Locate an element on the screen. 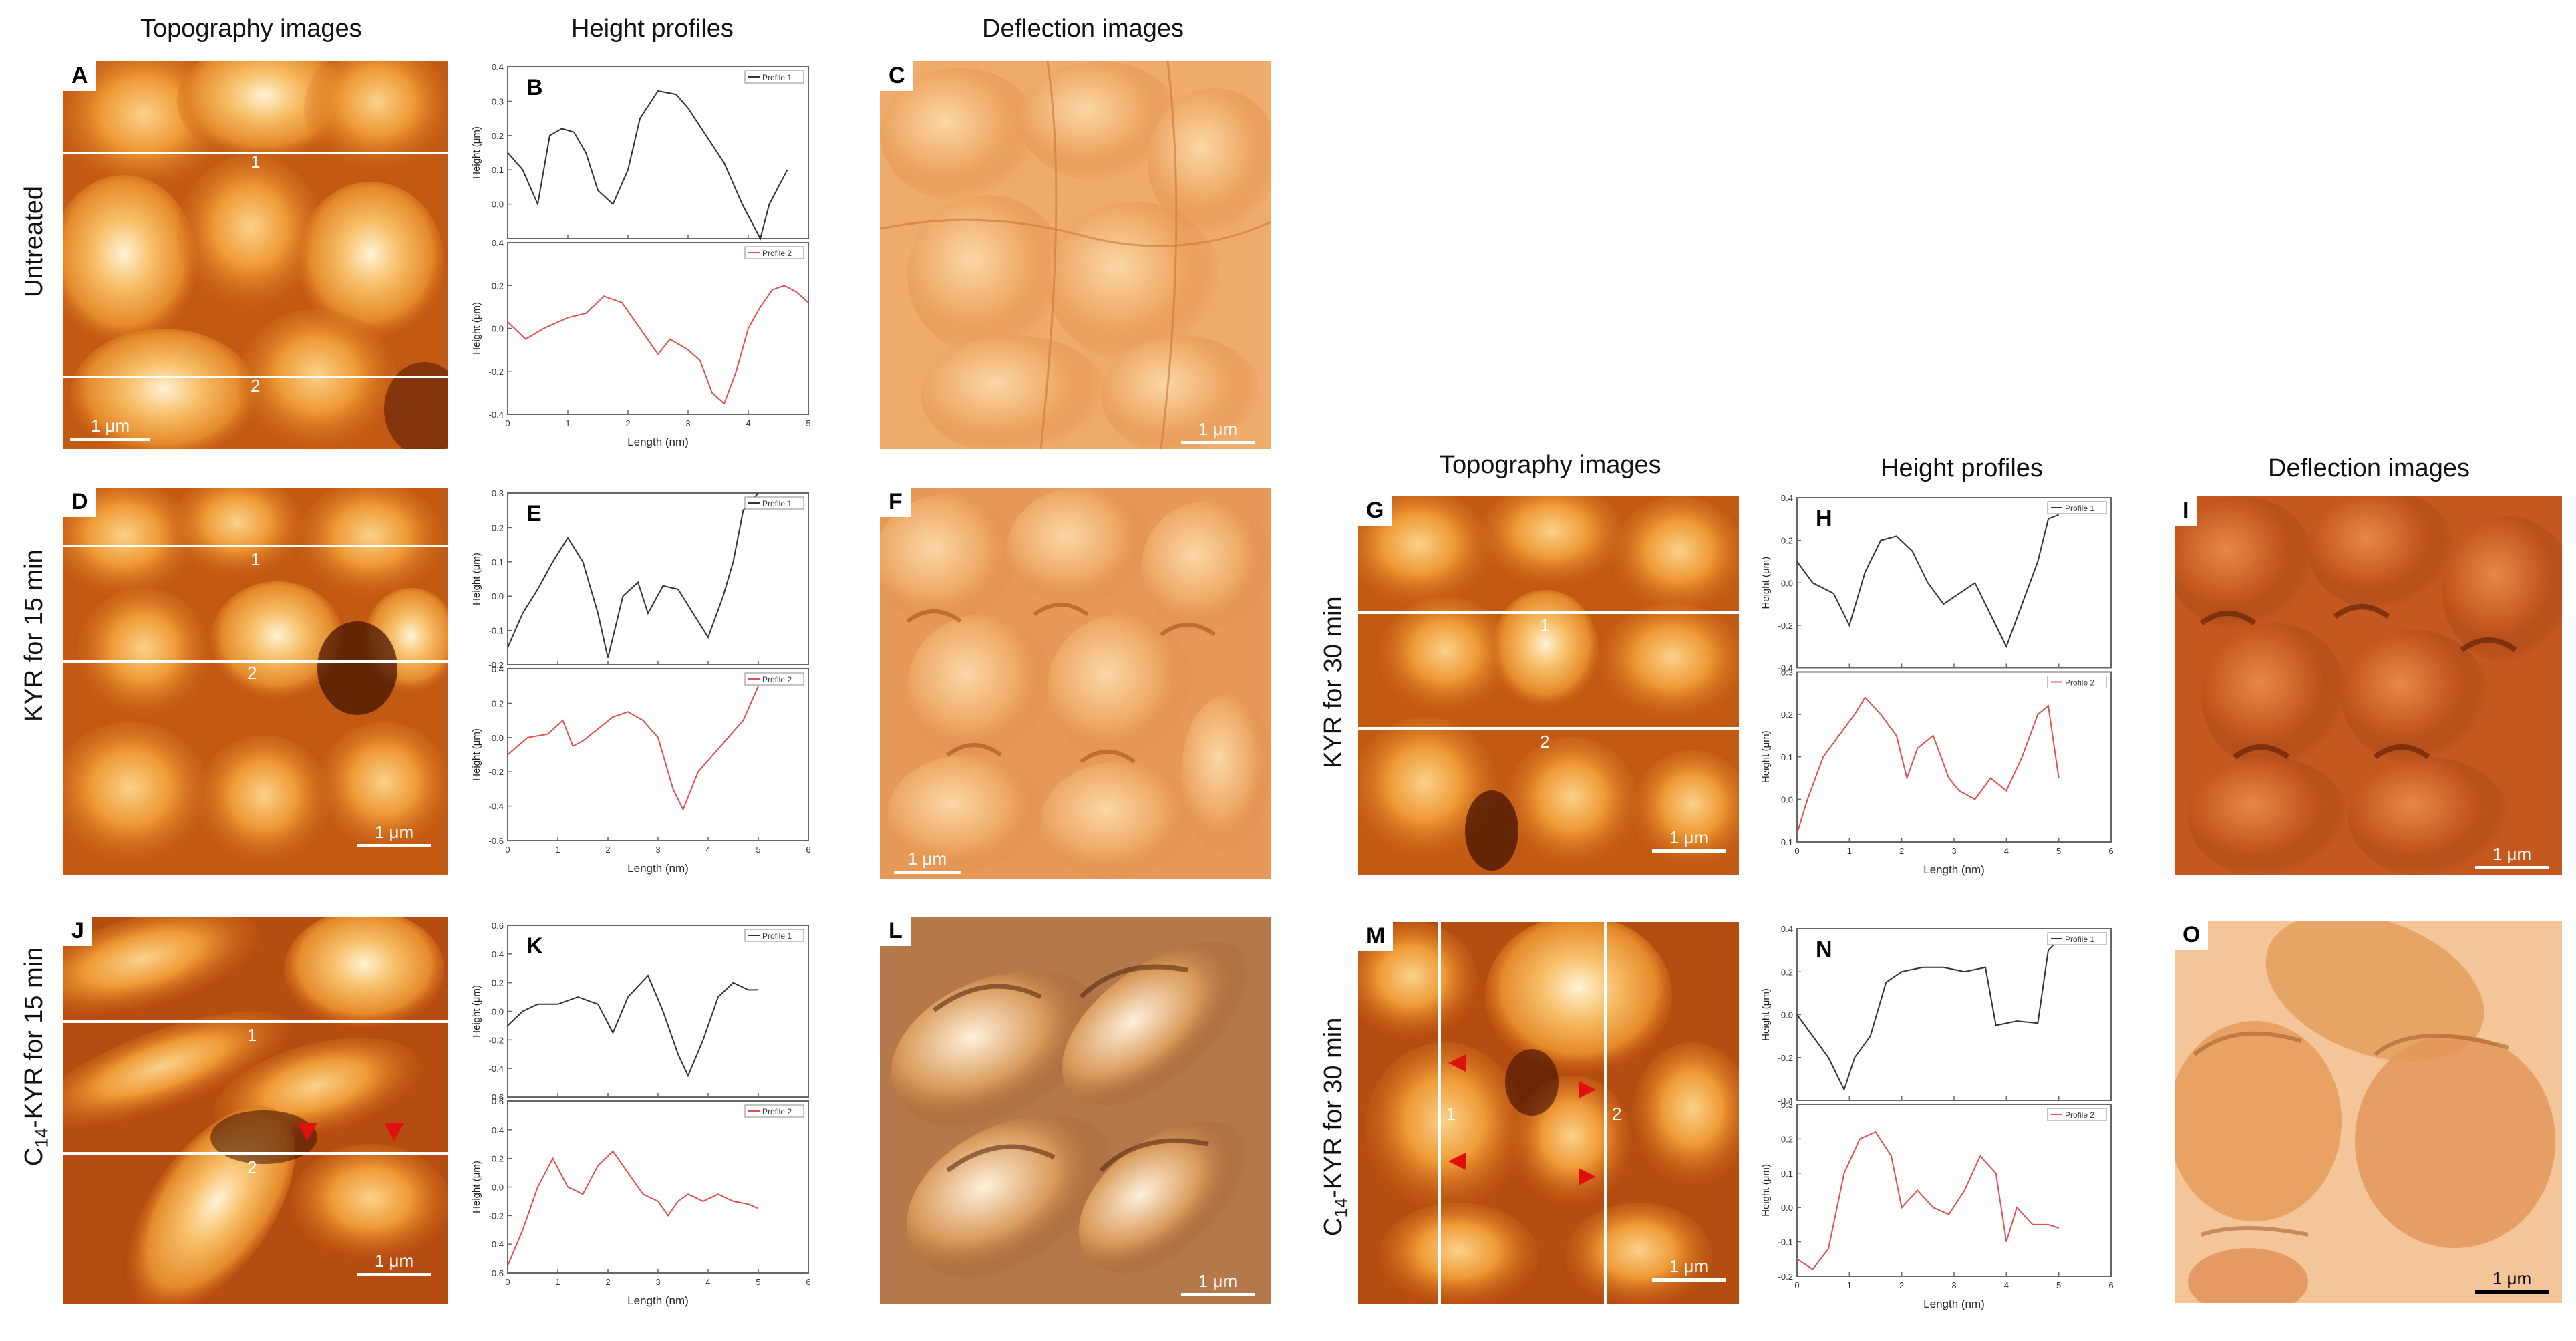 Image resolution: width=2576 pixels, height=1341 pixels. panel-letter: K is located at coordinates (534, 946).